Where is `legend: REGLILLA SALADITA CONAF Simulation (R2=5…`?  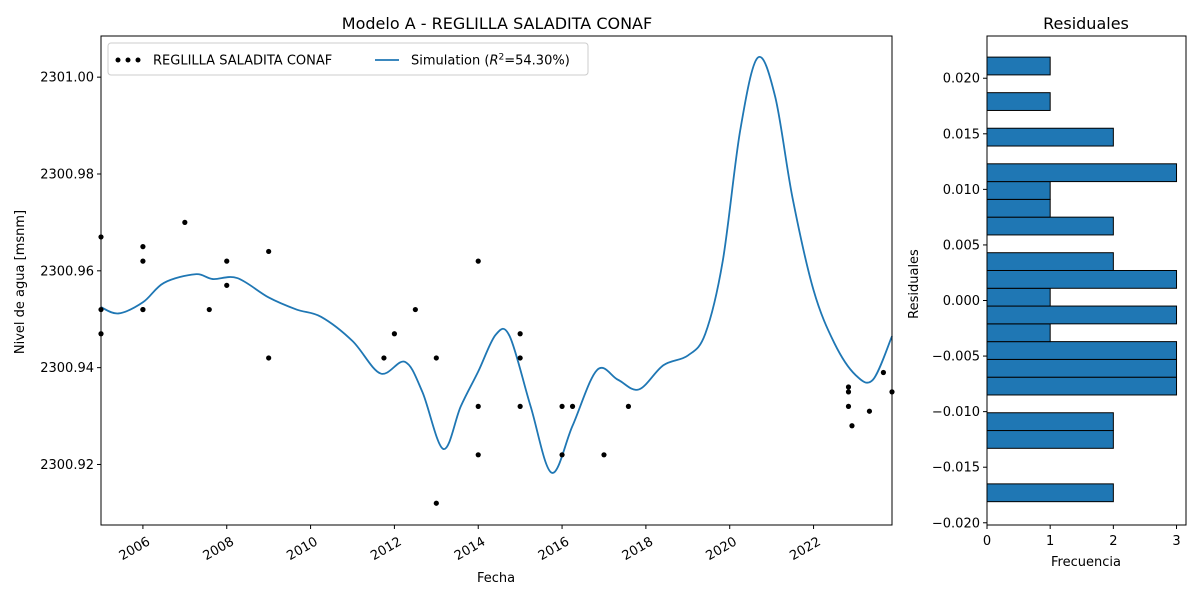 legend: REGLILLA SALADITA CONAF Simulation (R2=5… is located at coordinates (348, 59).